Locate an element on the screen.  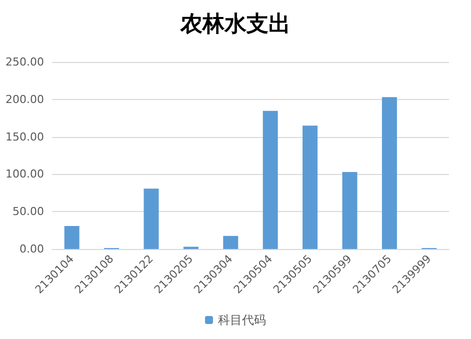
legend-label: 科目代码 is located at coordinates (242, 320).